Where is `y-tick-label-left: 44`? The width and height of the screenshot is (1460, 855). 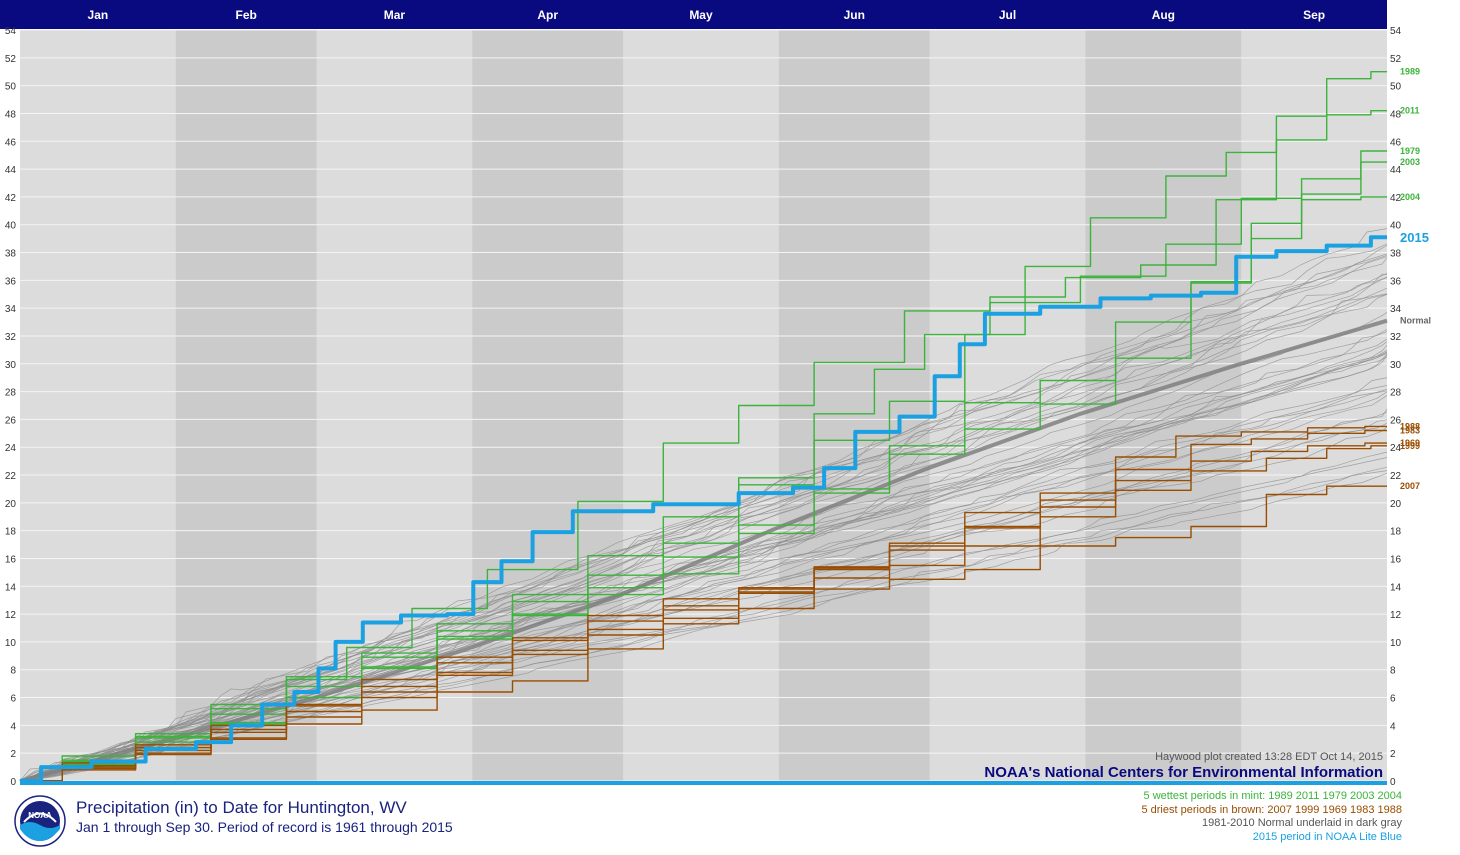
y-tick-label-left: 44 is located at coordinates (11, 170).